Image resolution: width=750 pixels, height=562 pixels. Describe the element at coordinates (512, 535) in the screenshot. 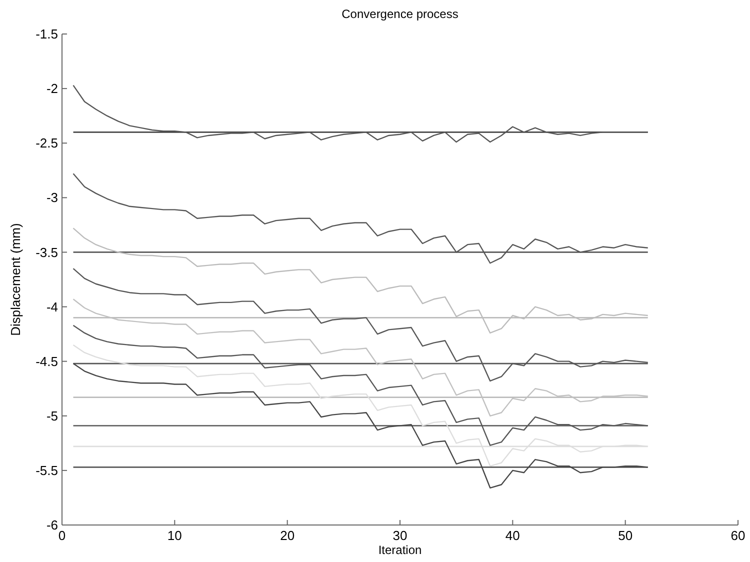

I see `x-tick-label: 40` at that location.